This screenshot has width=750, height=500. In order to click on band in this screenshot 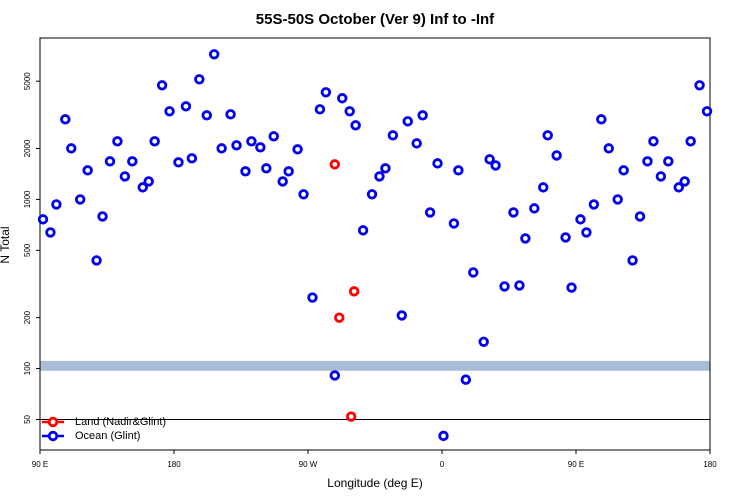, I will do `click(375, 365)`.